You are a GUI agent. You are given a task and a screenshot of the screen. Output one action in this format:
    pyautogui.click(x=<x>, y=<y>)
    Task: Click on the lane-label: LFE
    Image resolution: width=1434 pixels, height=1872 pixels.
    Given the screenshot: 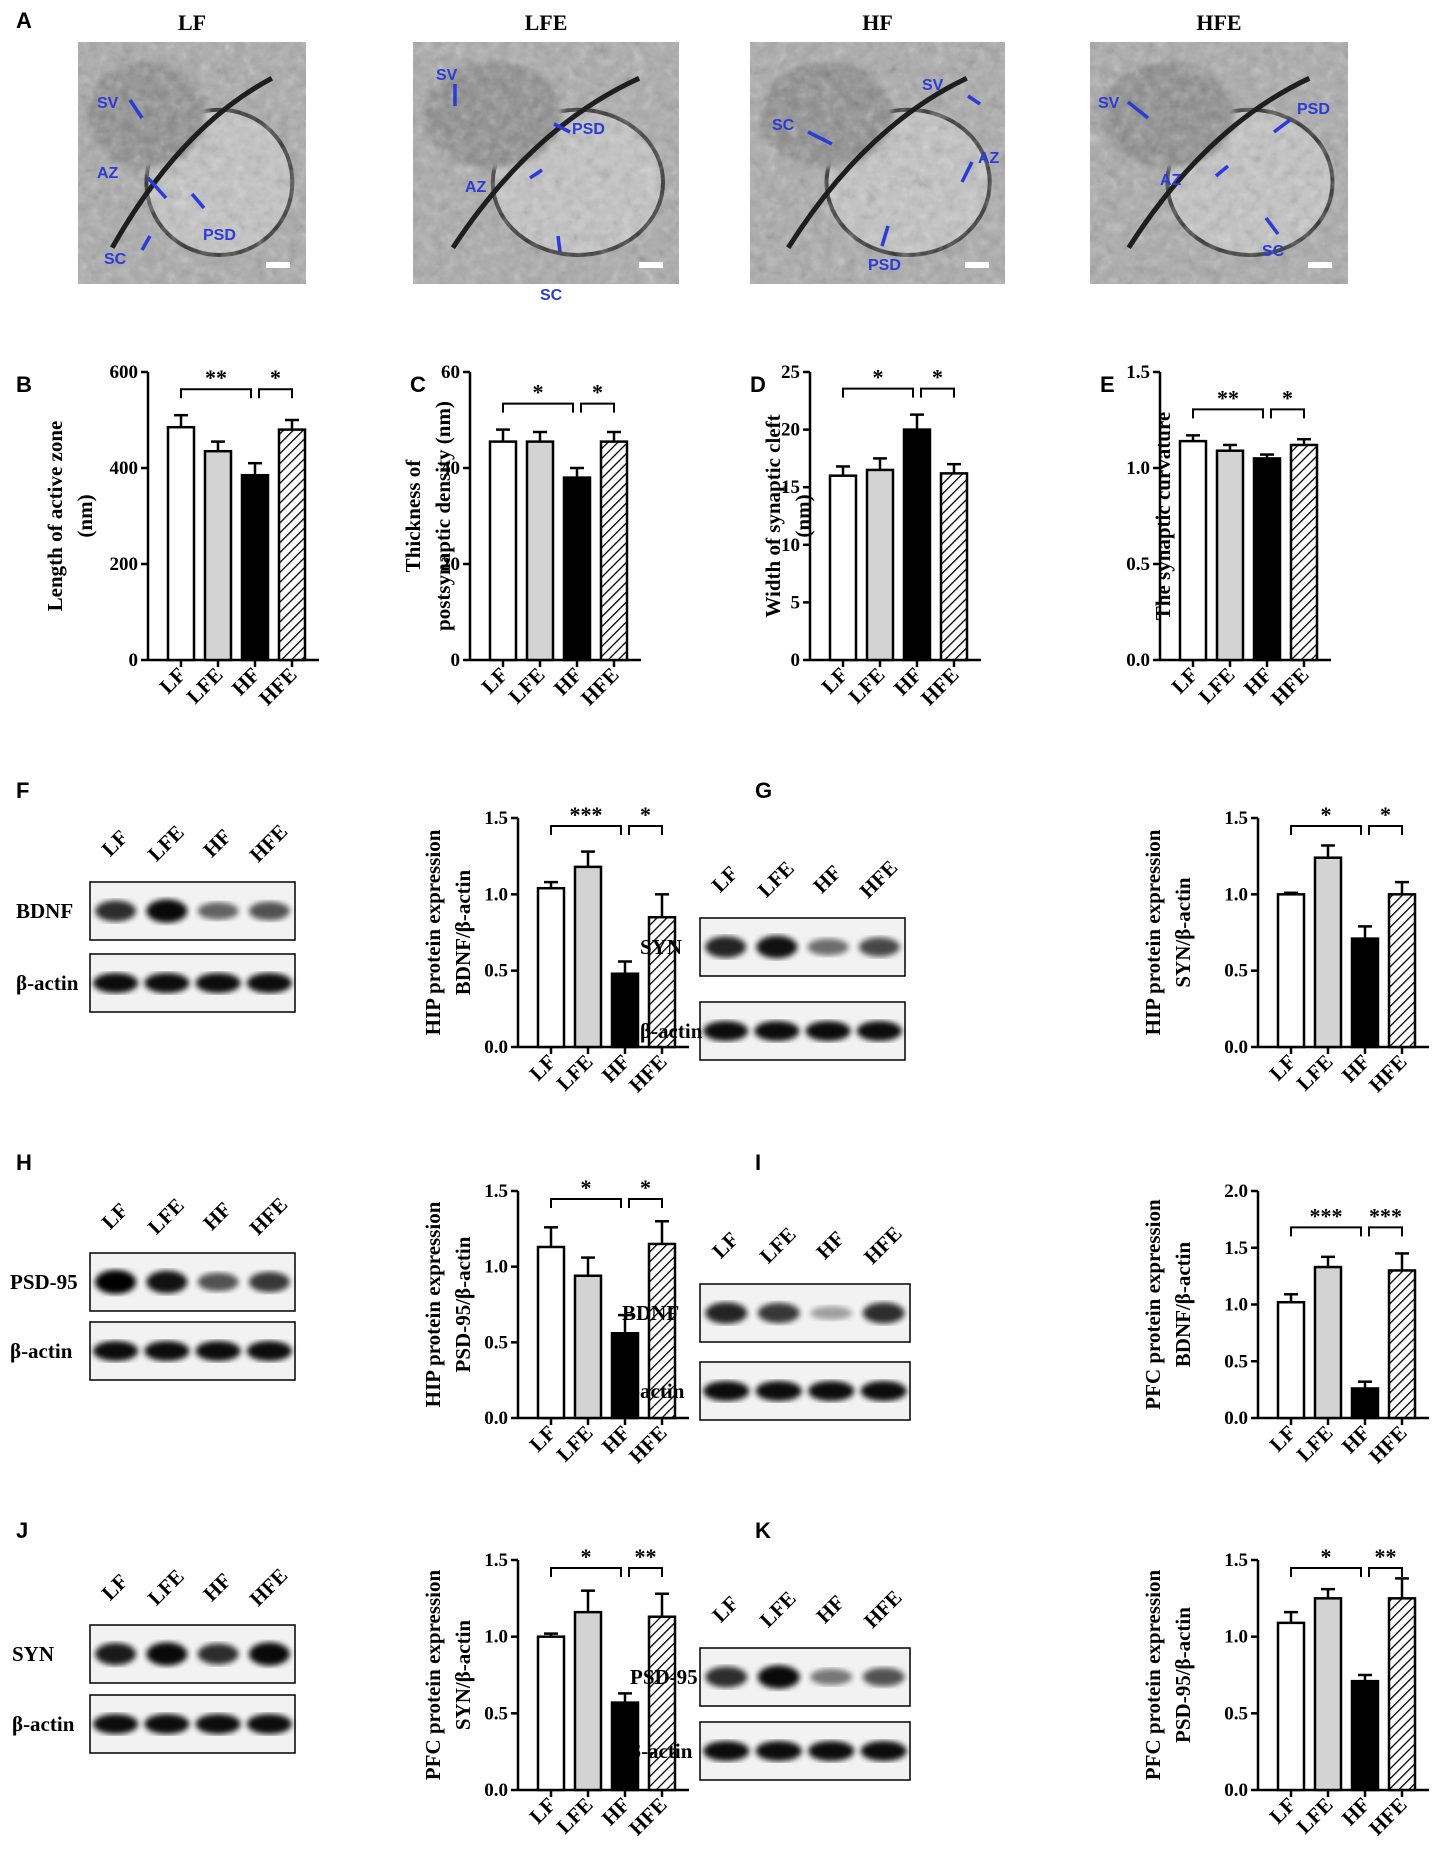 What is the action you would take?
    pyautogui.click(x=778, y=1609)
    